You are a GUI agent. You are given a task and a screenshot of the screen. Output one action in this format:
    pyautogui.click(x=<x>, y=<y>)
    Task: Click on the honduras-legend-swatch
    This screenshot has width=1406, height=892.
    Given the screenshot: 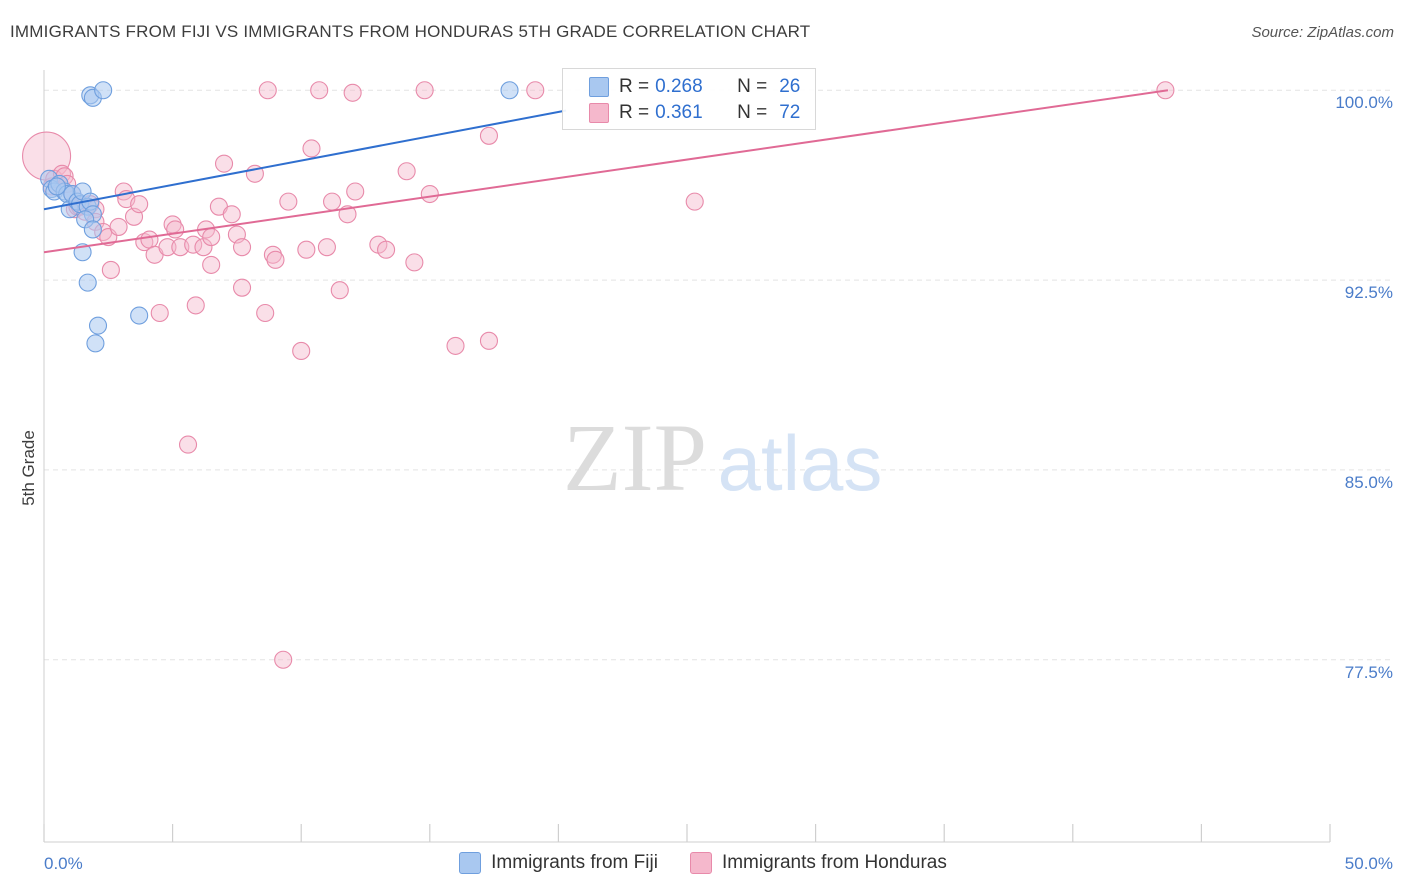 What is the action you would take?
    pyautogui.click(x=700, y=863)
    